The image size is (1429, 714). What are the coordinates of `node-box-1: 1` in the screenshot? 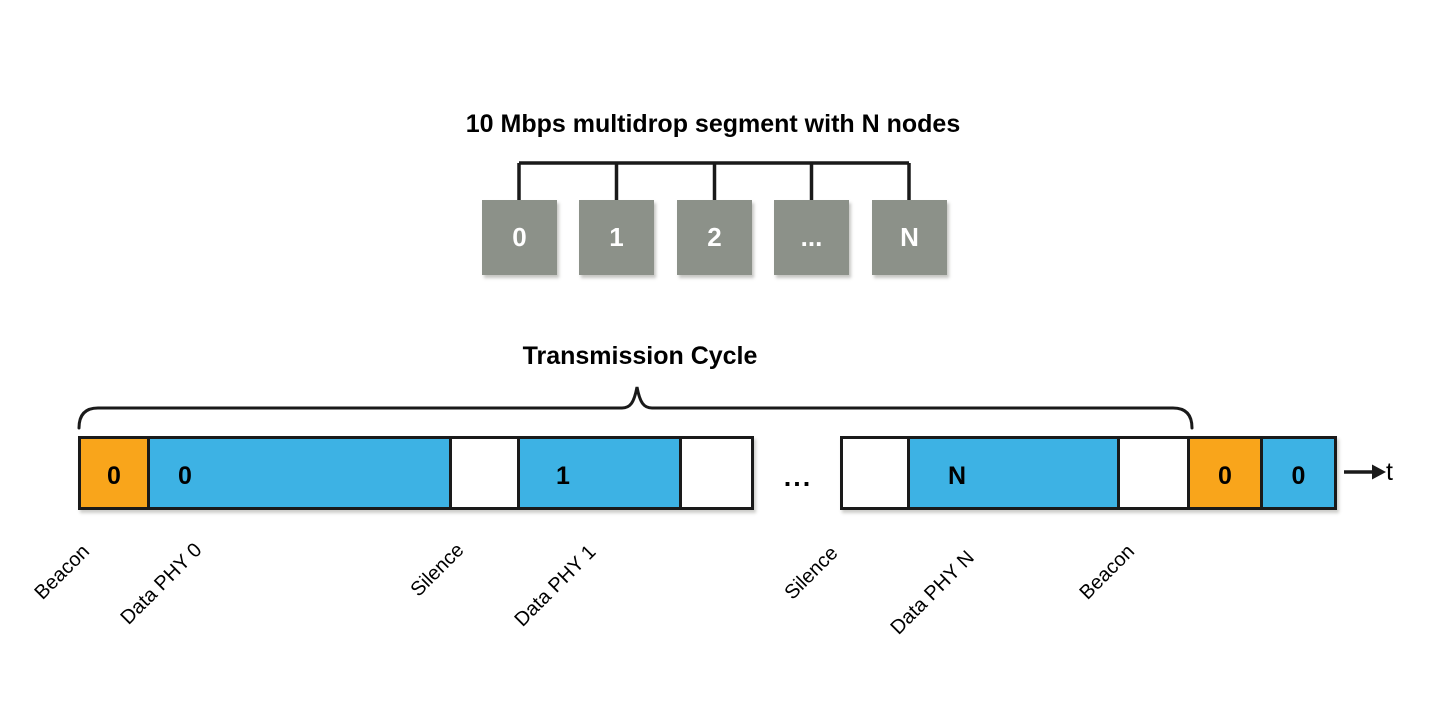 It's located at (616, 237).